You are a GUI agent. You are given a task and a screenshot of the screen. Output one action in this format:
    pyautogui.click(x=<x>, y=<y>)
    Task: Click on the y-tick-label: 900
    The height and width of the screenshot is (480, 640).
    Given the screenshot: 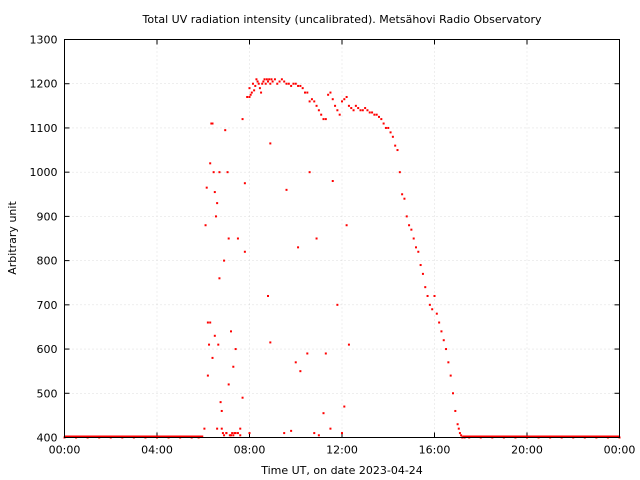 What is the action you would take?
    pyautogui.click(x=47, y=216)
    